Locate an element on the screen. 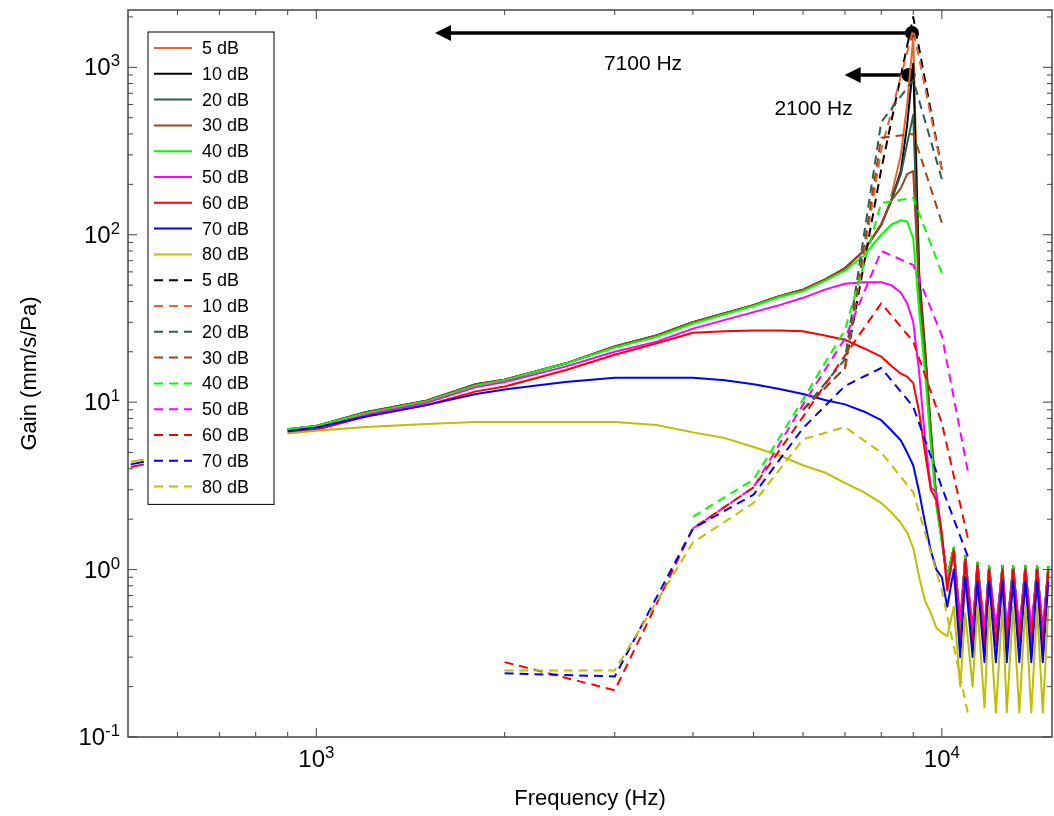 The width and height of the screenshot is (1054, 816). y-tick-label: 10$^{0}$ is located at coordinates (101, 568).